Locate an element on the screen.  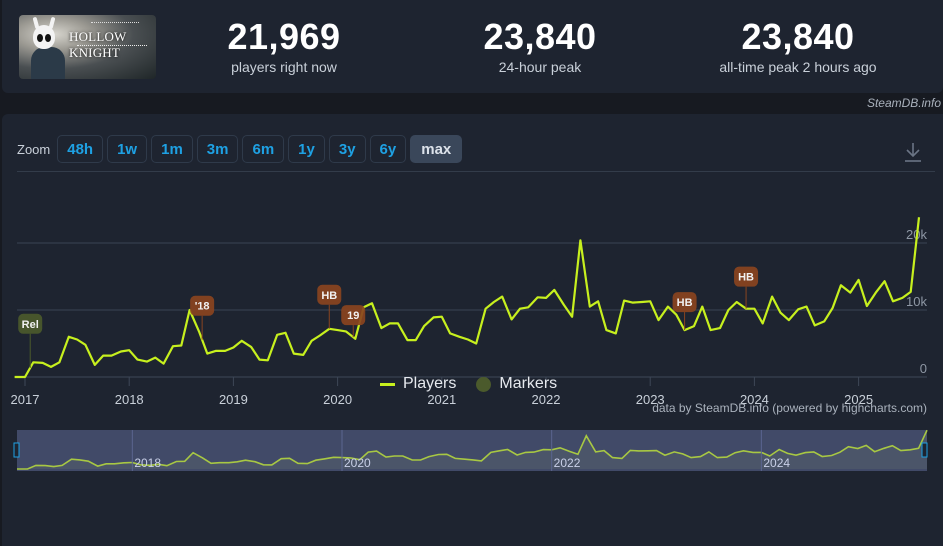
zoom-label: Zoom is located at coordinates (34, 149).